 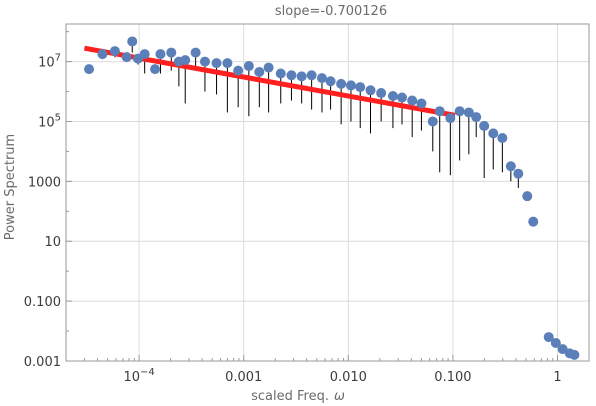 I want to click on x-tick-label: 0.001, so click(x=243, y=377).